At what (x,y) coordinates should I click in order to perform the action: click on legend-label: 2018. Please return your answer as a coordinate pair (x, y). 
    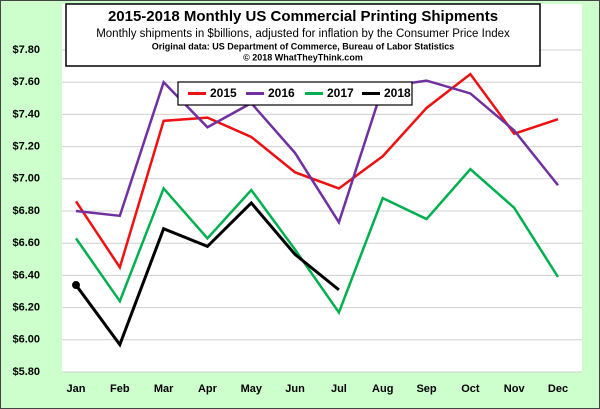
    Looking at the image, I should click on (397, 93).